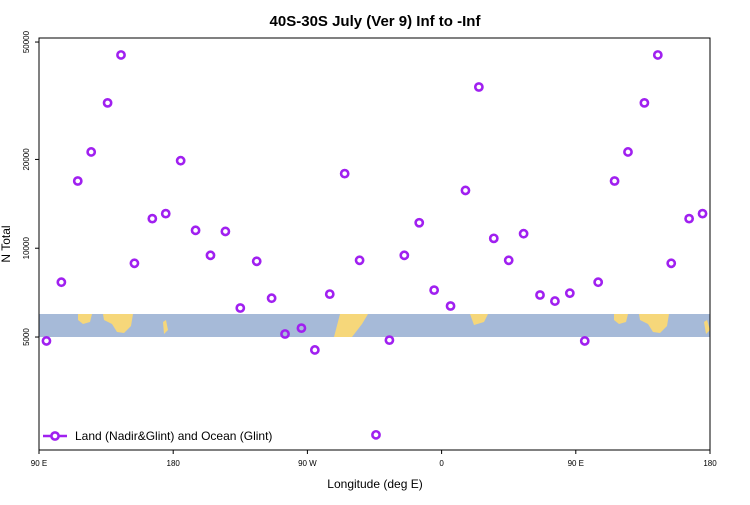 This screenshot has width=750, height=505. I want to click on legend-marker, so click(55, 436).